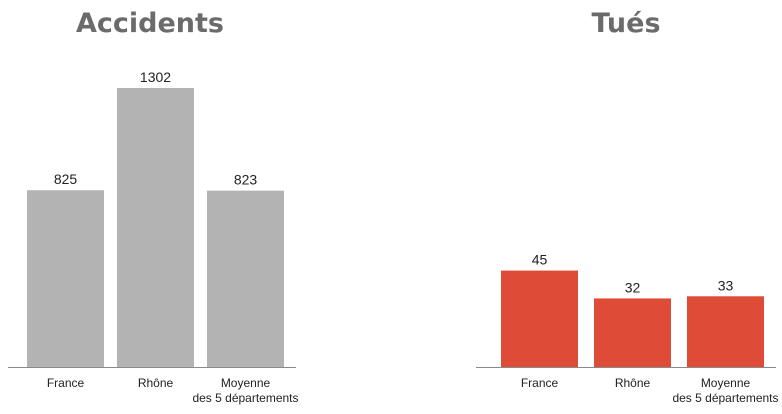  I want to click on chart-title: Tués, so click(626, 23).